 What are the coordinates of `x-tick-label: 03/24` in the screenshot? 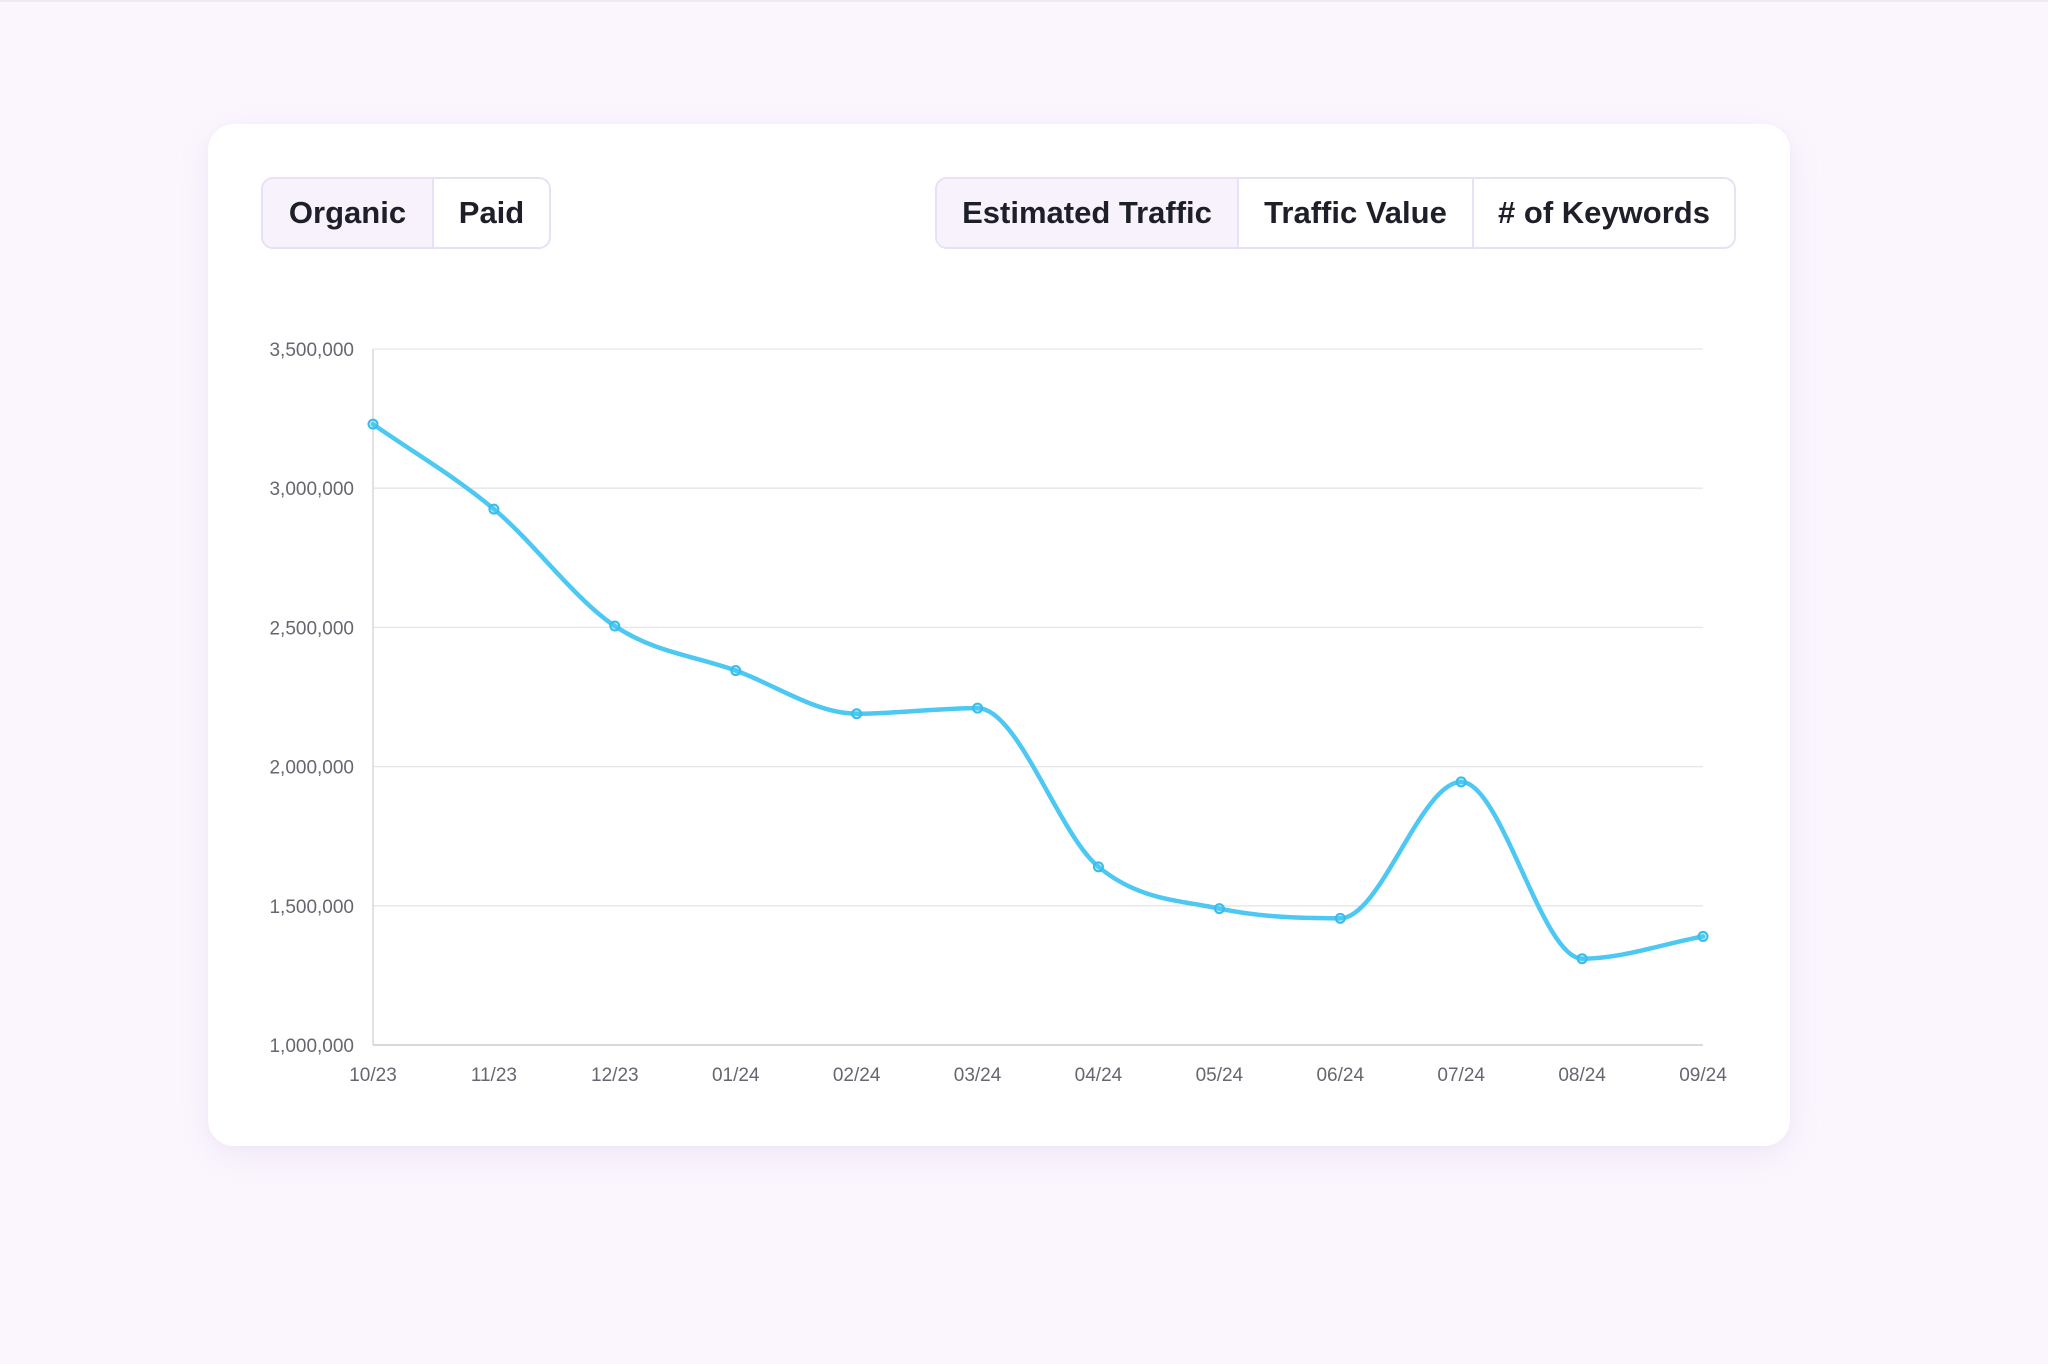 It's located at (978, 1075).